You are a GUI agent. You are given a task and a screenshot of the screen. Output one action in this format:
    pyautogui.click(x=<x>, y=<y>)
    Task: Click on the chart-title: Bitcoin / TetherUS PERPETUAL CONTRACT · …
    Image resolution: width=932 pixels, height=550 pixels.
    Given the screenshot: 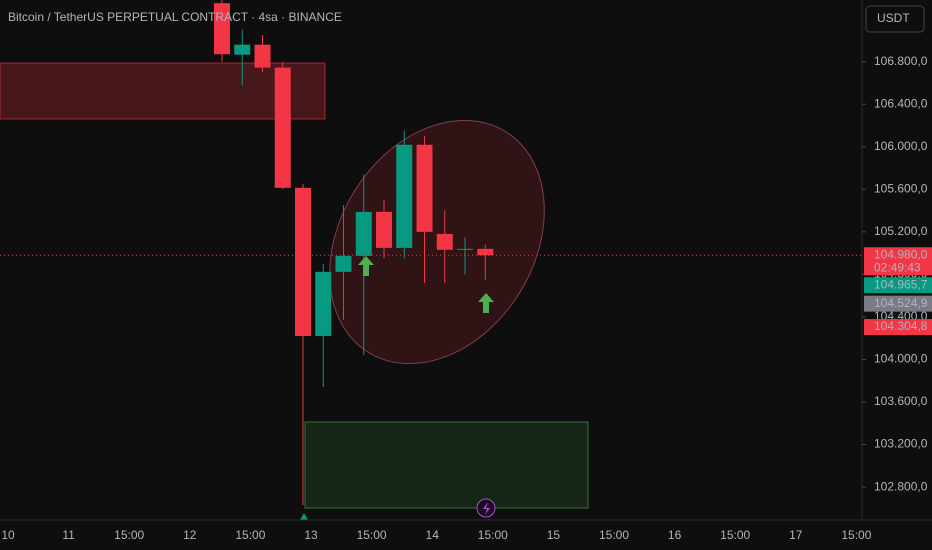 What is the action you would take?
    pyautogui.click(x=175, y=17)
    